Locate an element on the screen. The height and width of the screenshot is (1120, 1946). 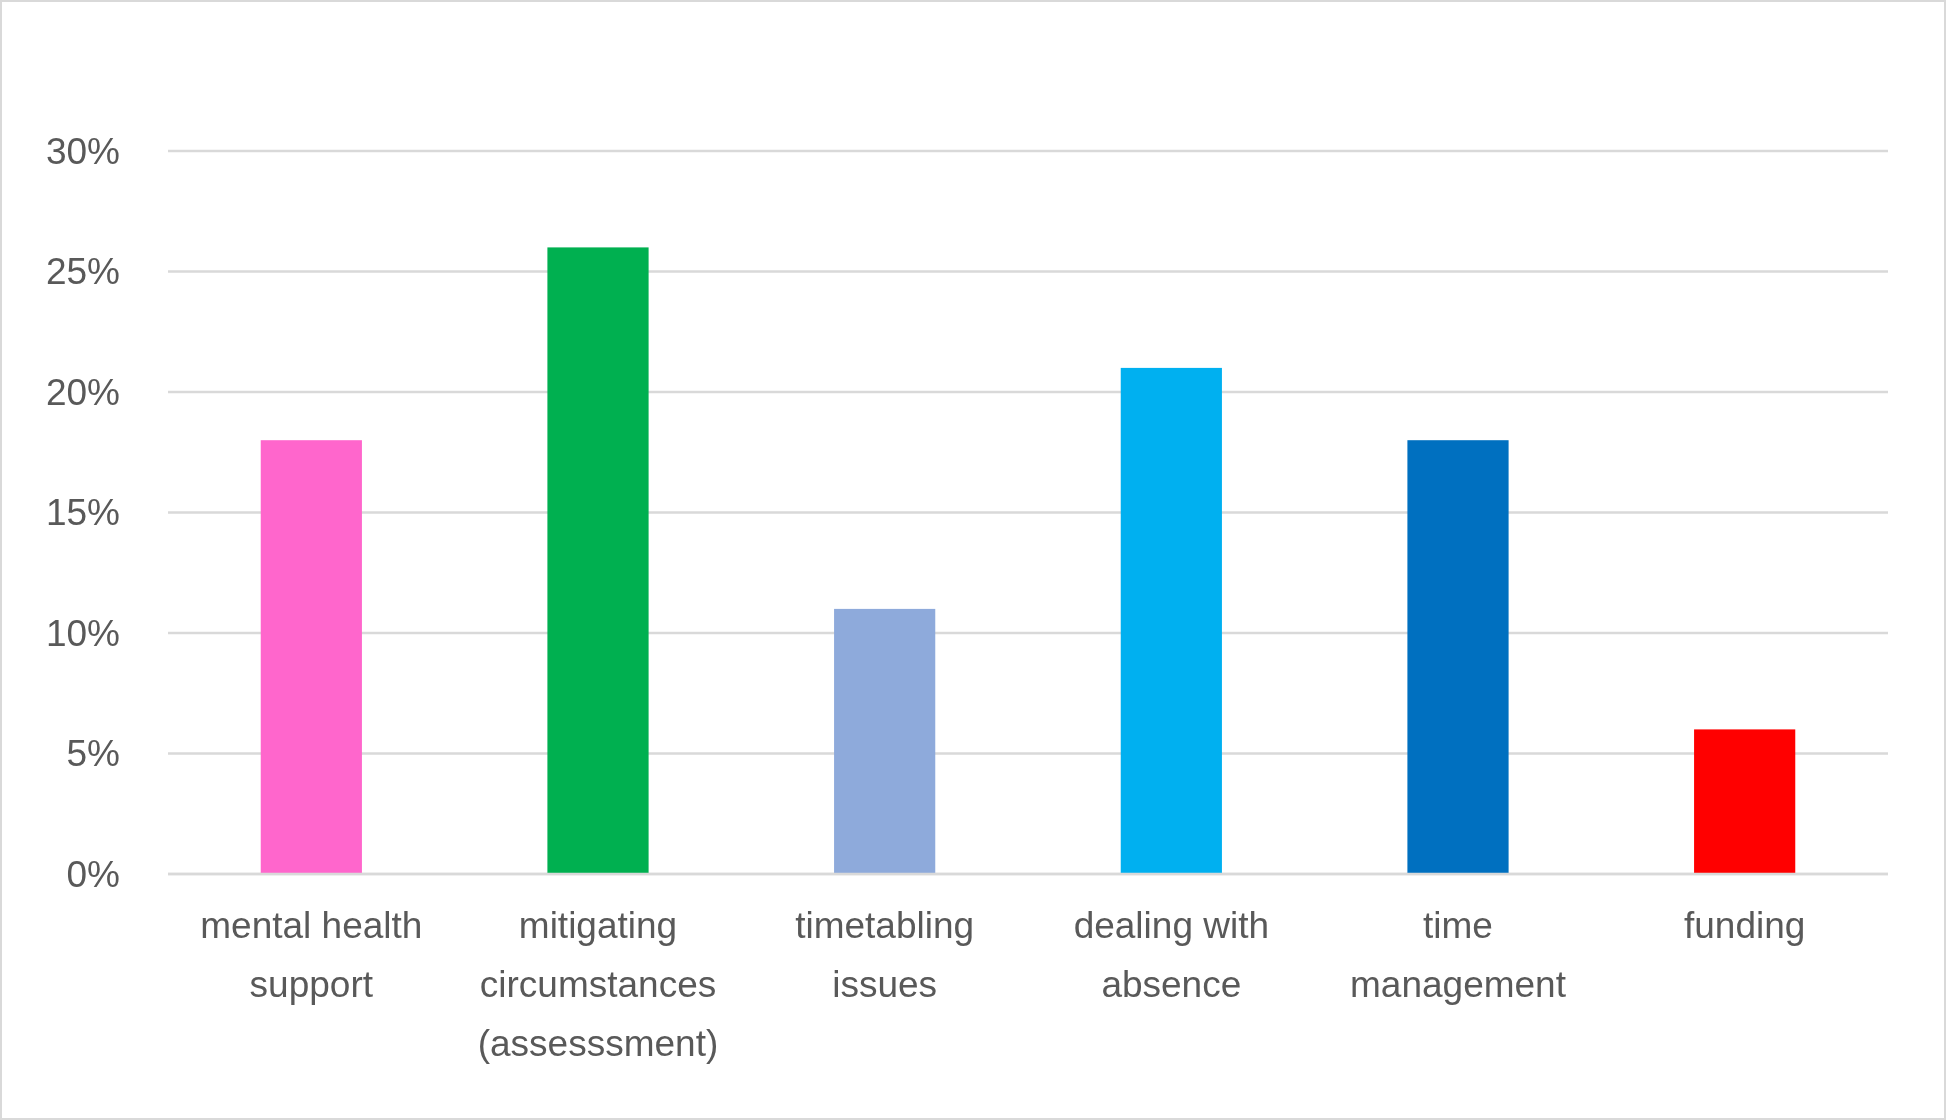
x-tick-label: mental health support is located at coordinates (311, 955).